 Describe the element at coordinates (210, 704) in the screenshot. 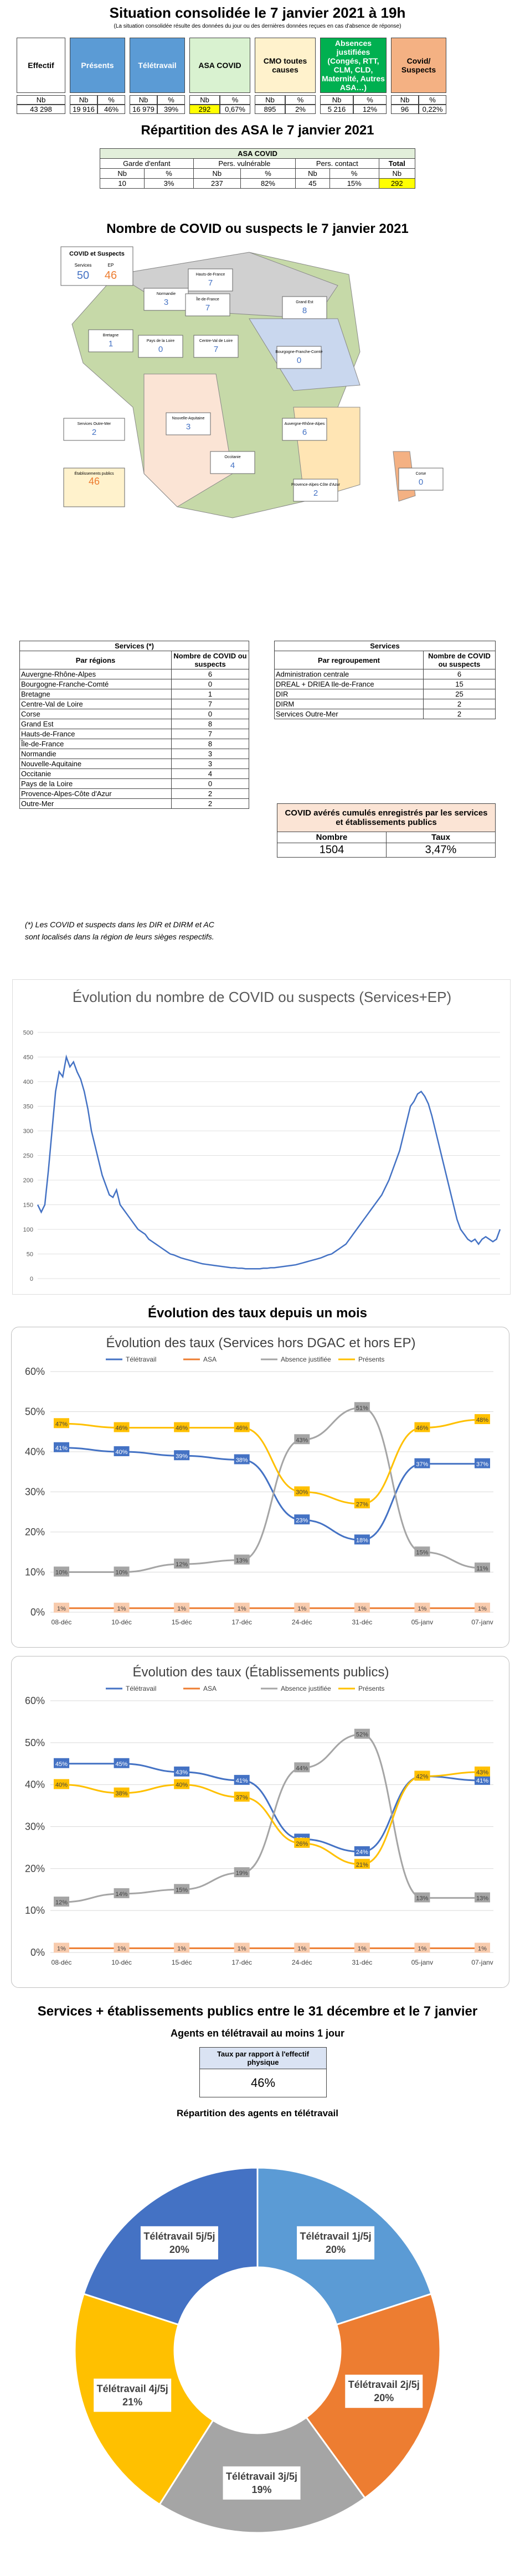

I see `row-value: 7` at that location.